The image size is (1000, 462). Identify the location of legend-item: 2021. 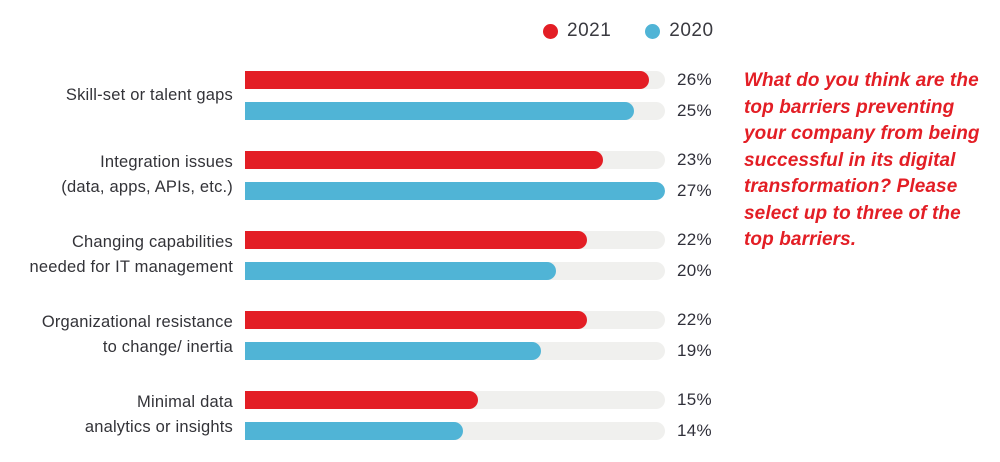
(577, 31).